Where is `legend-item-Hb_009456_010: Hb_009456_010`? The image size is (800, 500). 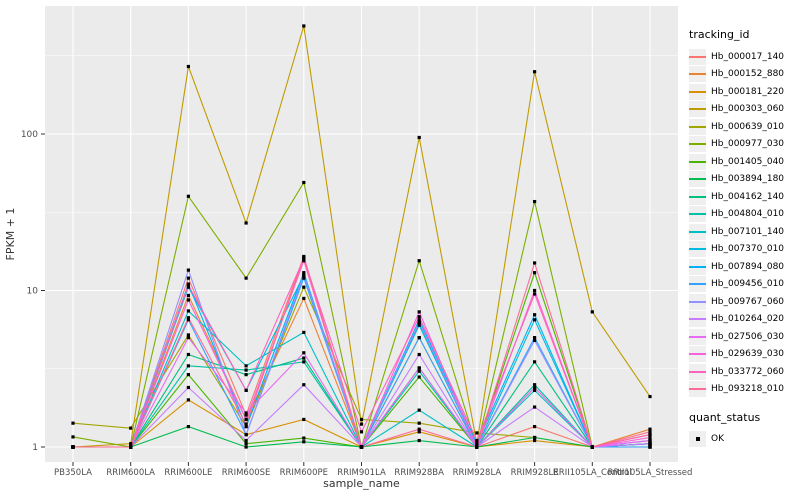
legend-item-Hb_009456_010: Hb_009456_010 is located at coordinates (744, 285).